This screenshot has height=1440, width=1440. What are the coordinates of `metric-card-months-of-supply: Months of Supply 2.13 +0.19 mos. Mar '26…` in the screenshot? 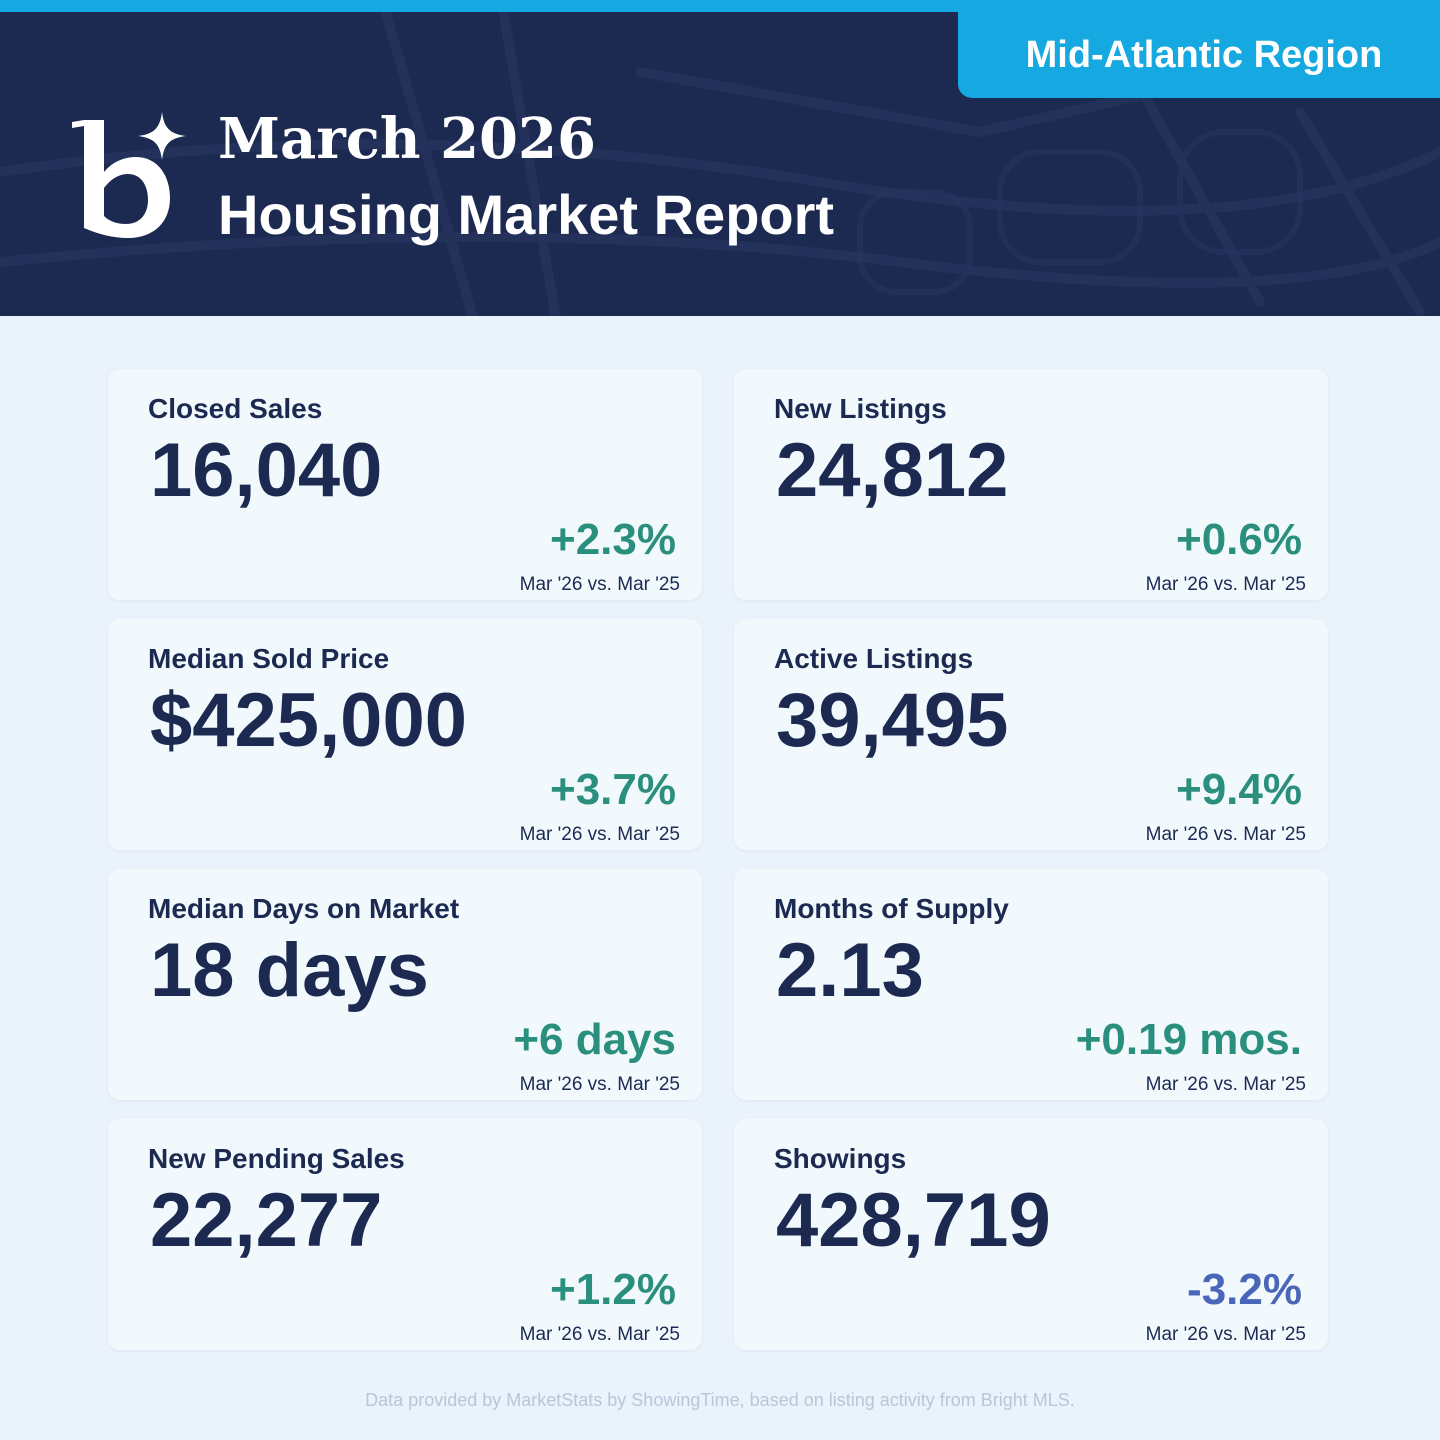 It's located at (1031, 984).